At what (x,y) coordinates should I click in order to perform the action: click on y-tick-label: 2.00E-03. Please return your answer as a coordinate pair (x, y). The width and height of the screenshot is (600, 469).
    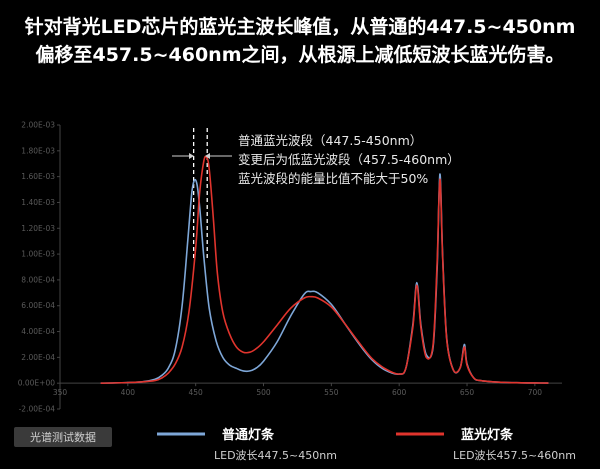
    Looking at the image, I should click on (38, 125).